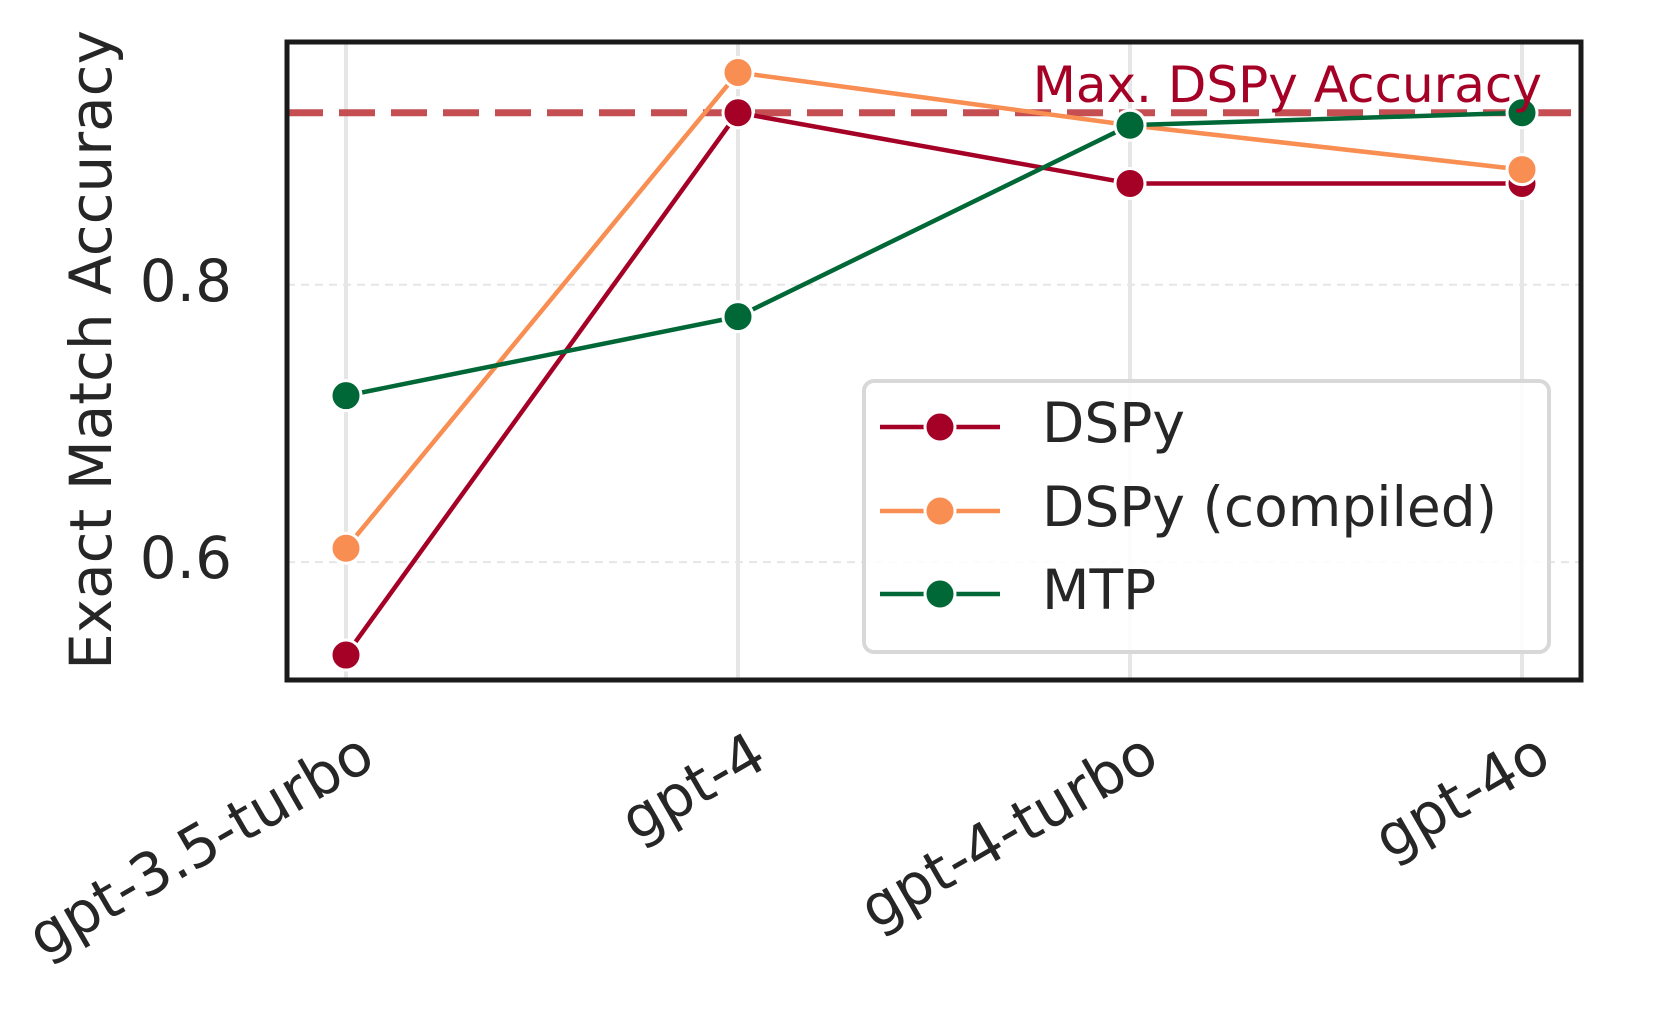  What do you see at coordinates (186, 558) in the screenshot?
I see `y-tick-label: 0.6` at bounding box center [186, 558].